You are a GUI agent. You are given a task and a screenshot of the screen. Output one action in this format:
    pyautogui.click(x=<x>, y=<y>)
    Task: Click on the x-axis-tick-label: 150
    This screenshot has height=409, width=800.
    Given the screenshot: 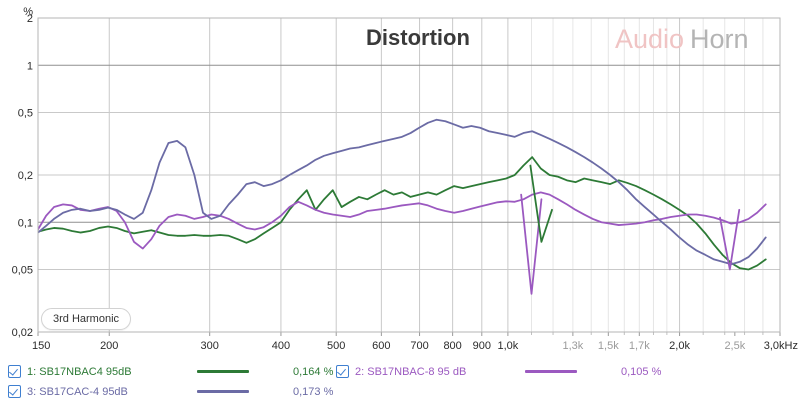 What is the action you would take?
    pyautogui.click(x=41, y=346)
    